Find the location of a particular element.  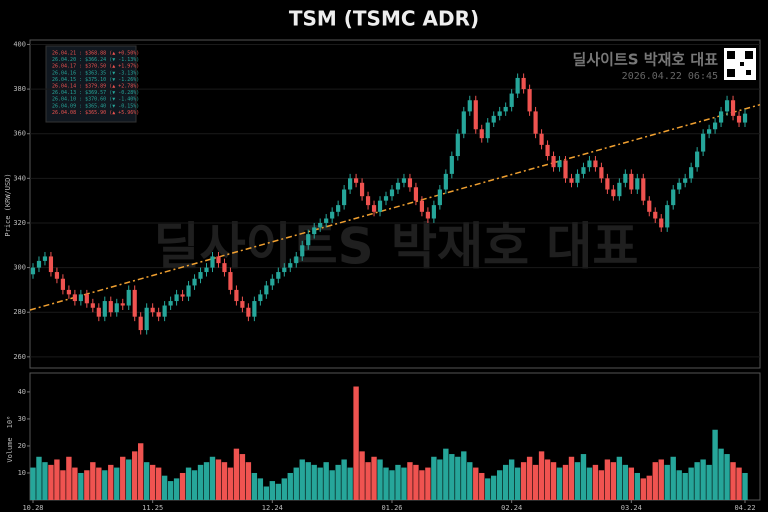

volume-unit: 10⁶ is located at coordinates (10, 422).